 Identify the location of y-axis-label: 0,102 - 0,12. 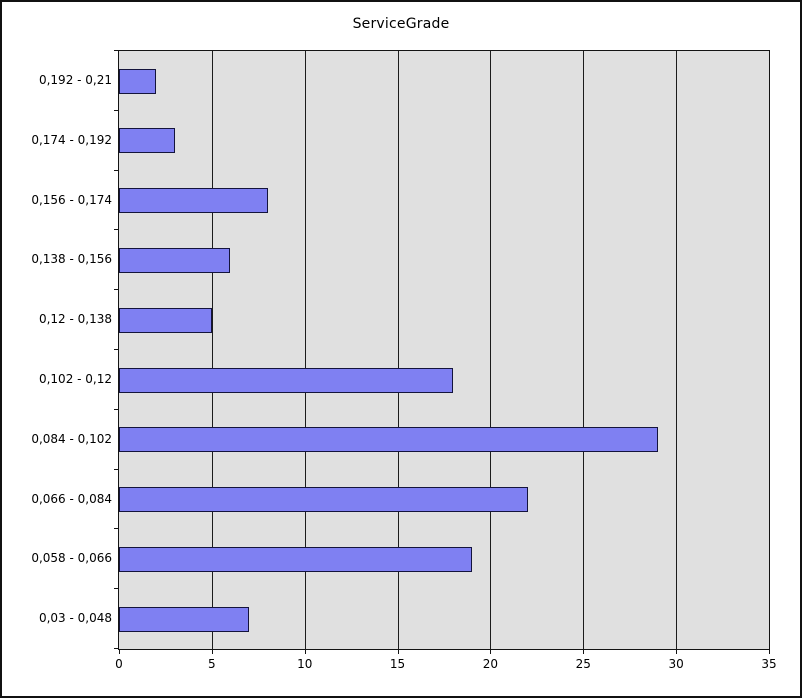
(75, 379).